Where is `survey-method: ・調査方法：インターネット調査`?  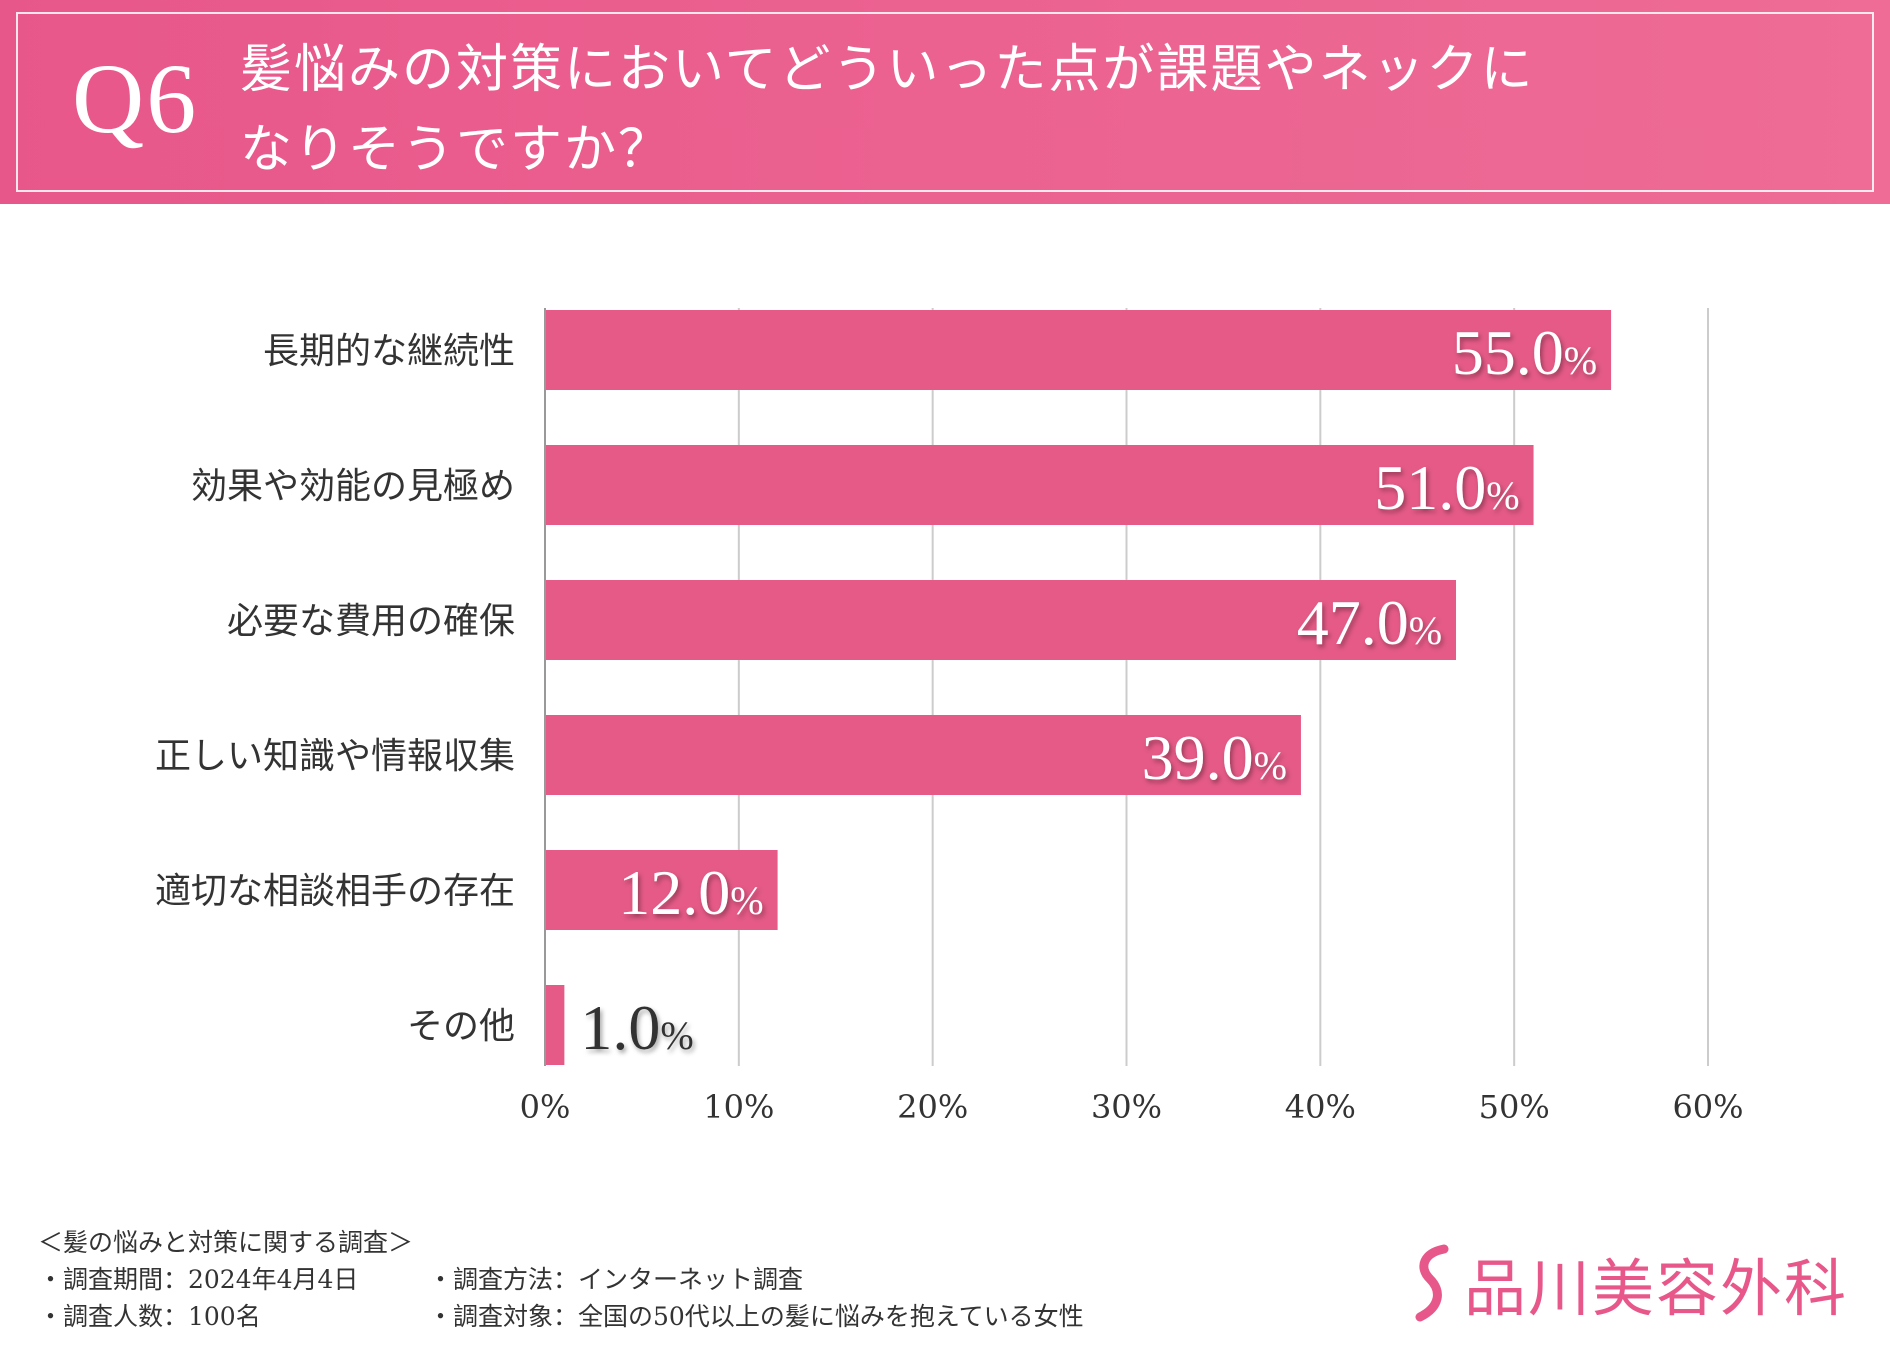
survey-method: ・調査方法：インターネット調査 is located at coordinates (616, 1279).